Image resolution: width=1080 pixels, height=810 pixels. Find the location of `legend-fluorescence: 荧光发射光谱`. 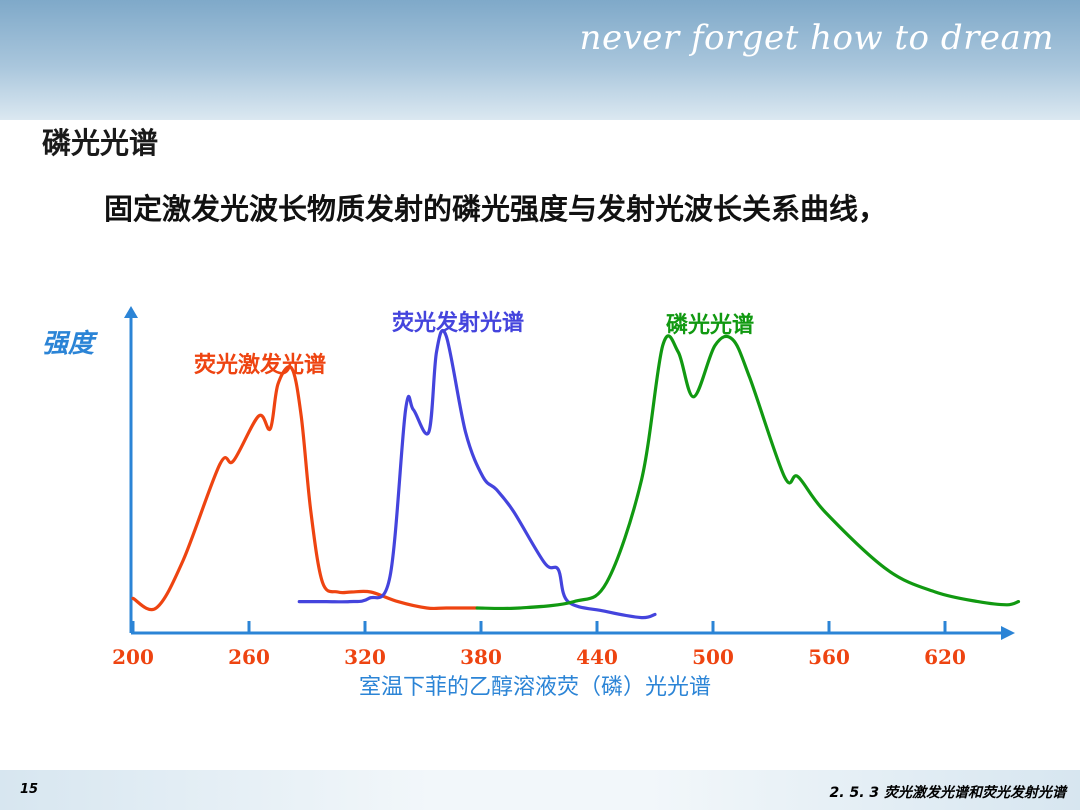

legend-fluorescence: 荧光发射光谱 is located at coordinates (458, 323).